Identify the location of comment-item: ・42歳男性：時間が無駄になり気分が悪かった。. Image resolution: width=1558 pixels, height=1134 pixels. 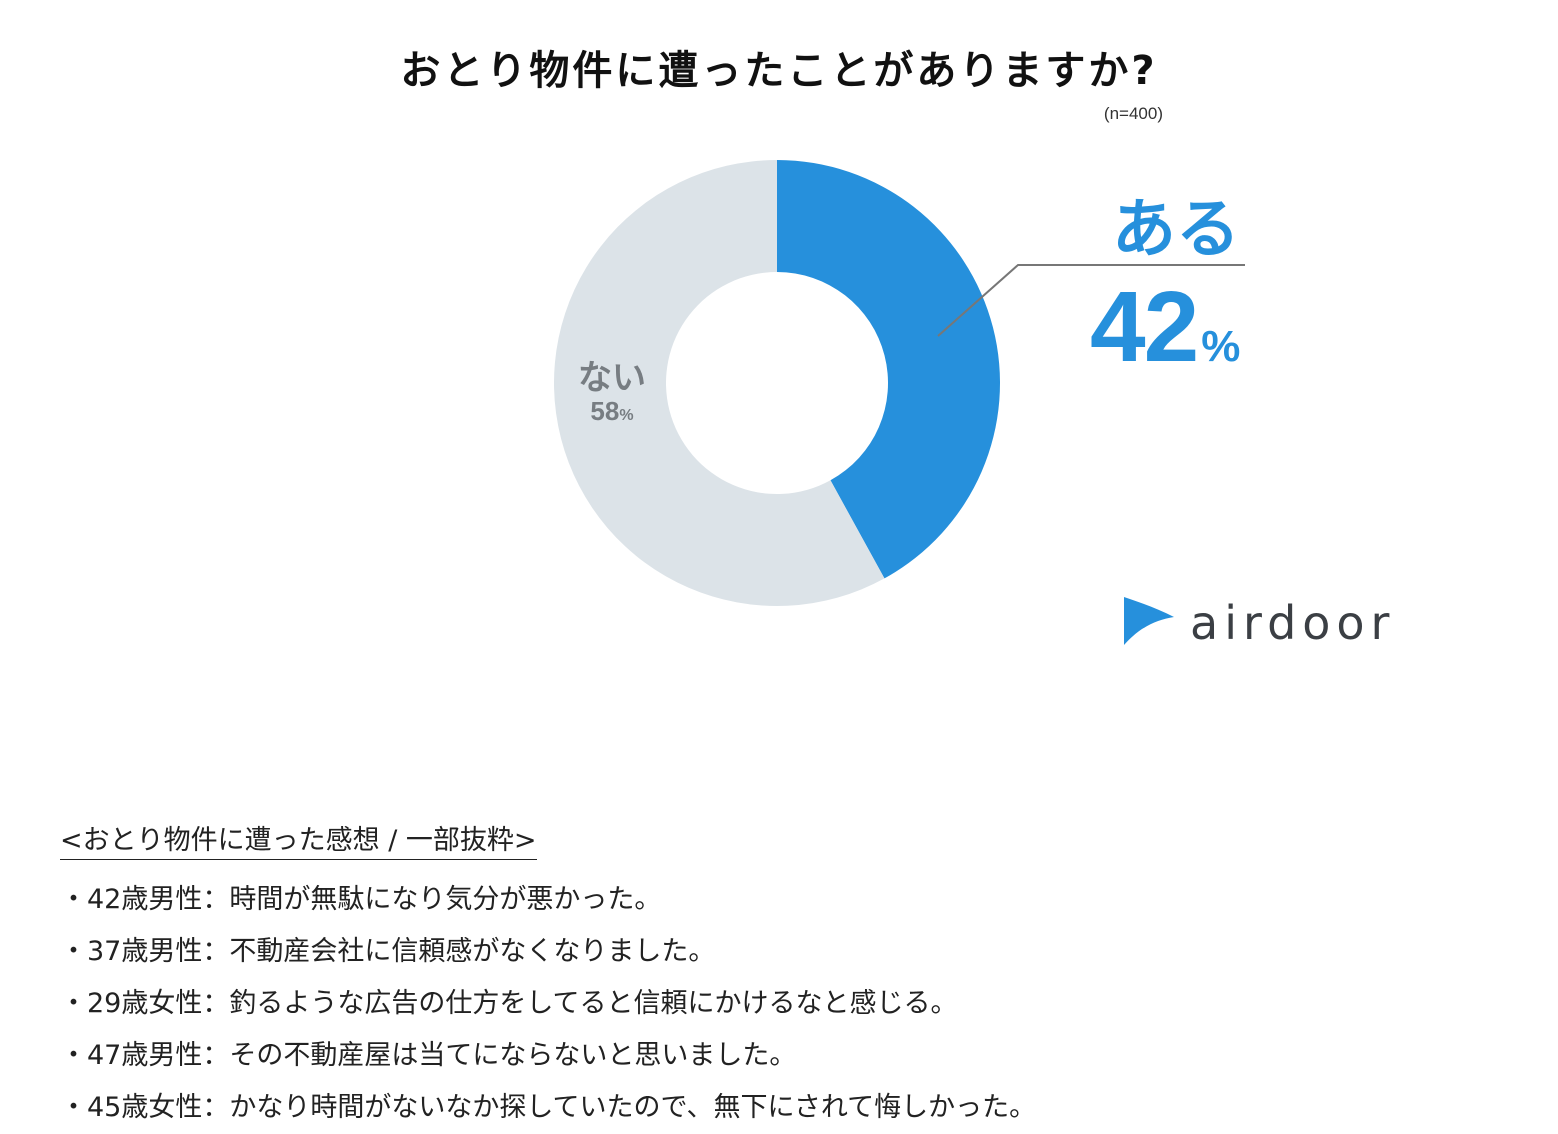
(361, 899).